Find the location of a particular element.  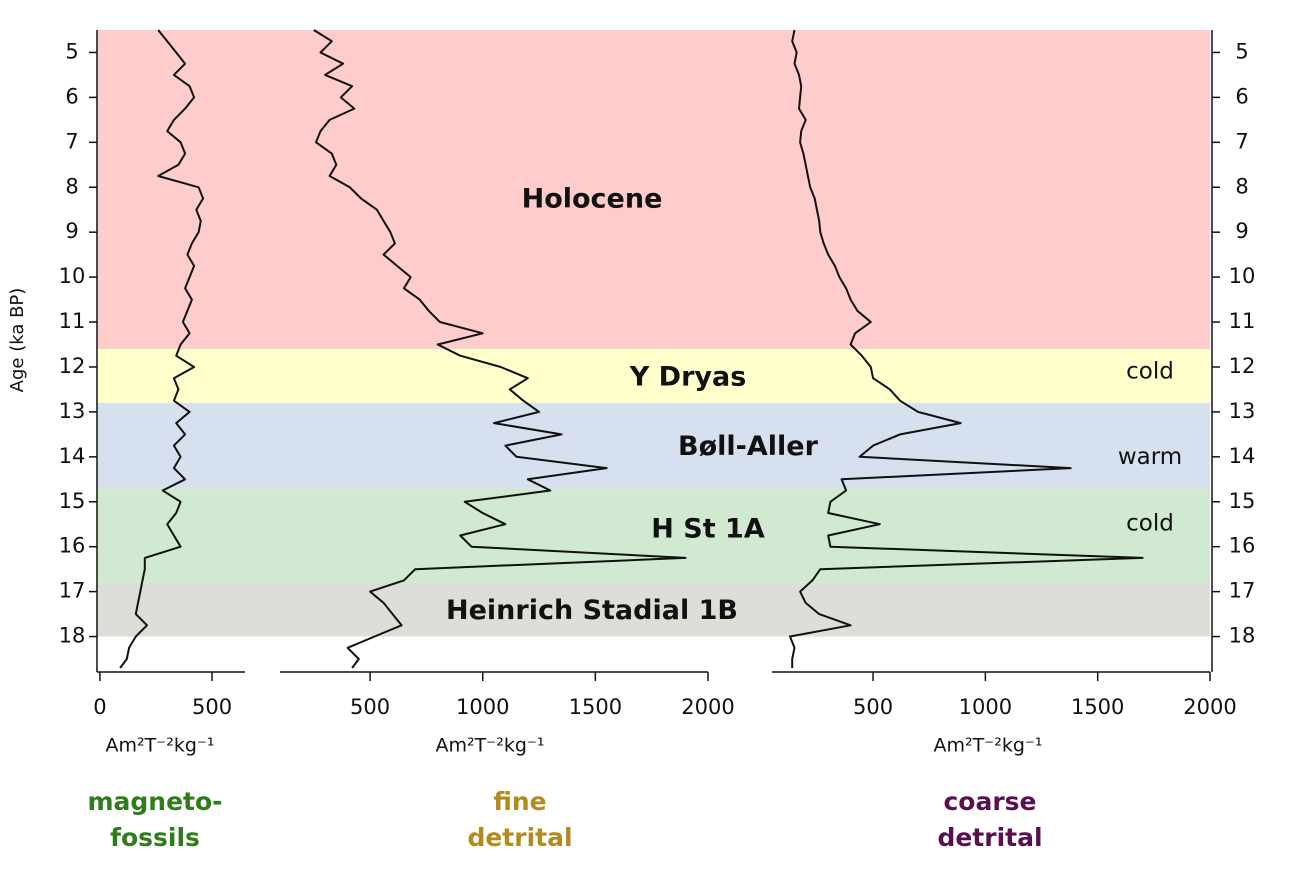

y-tick-label: 11 is located at coordinates (72, 321).